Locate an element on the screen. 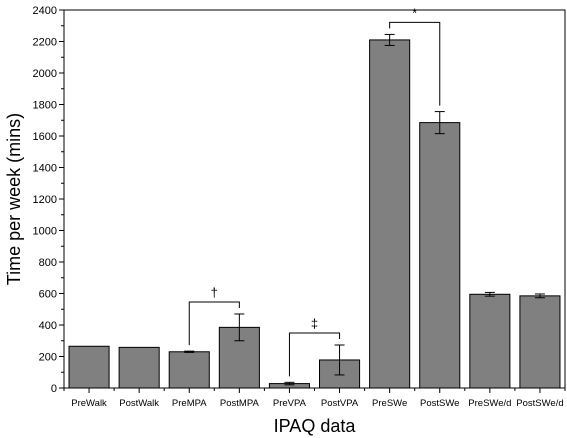  significance-marker: * is located at coordinates (414, 12).